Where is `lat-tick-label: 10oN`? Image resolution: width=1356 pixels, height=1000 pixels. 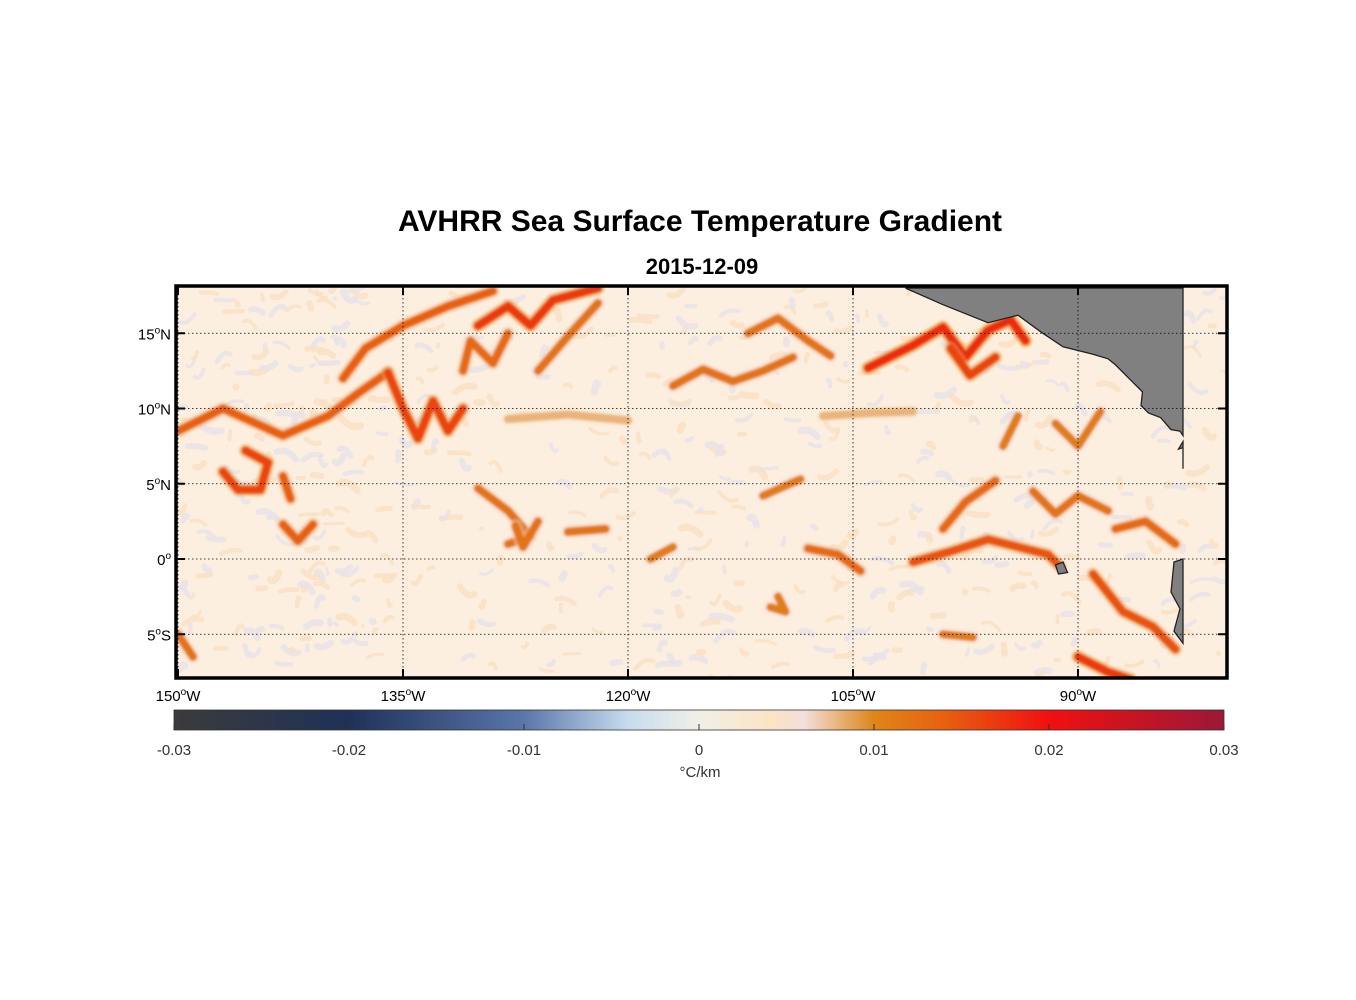
lat-tick-label: 10oN is located at coordinates (154, 410).